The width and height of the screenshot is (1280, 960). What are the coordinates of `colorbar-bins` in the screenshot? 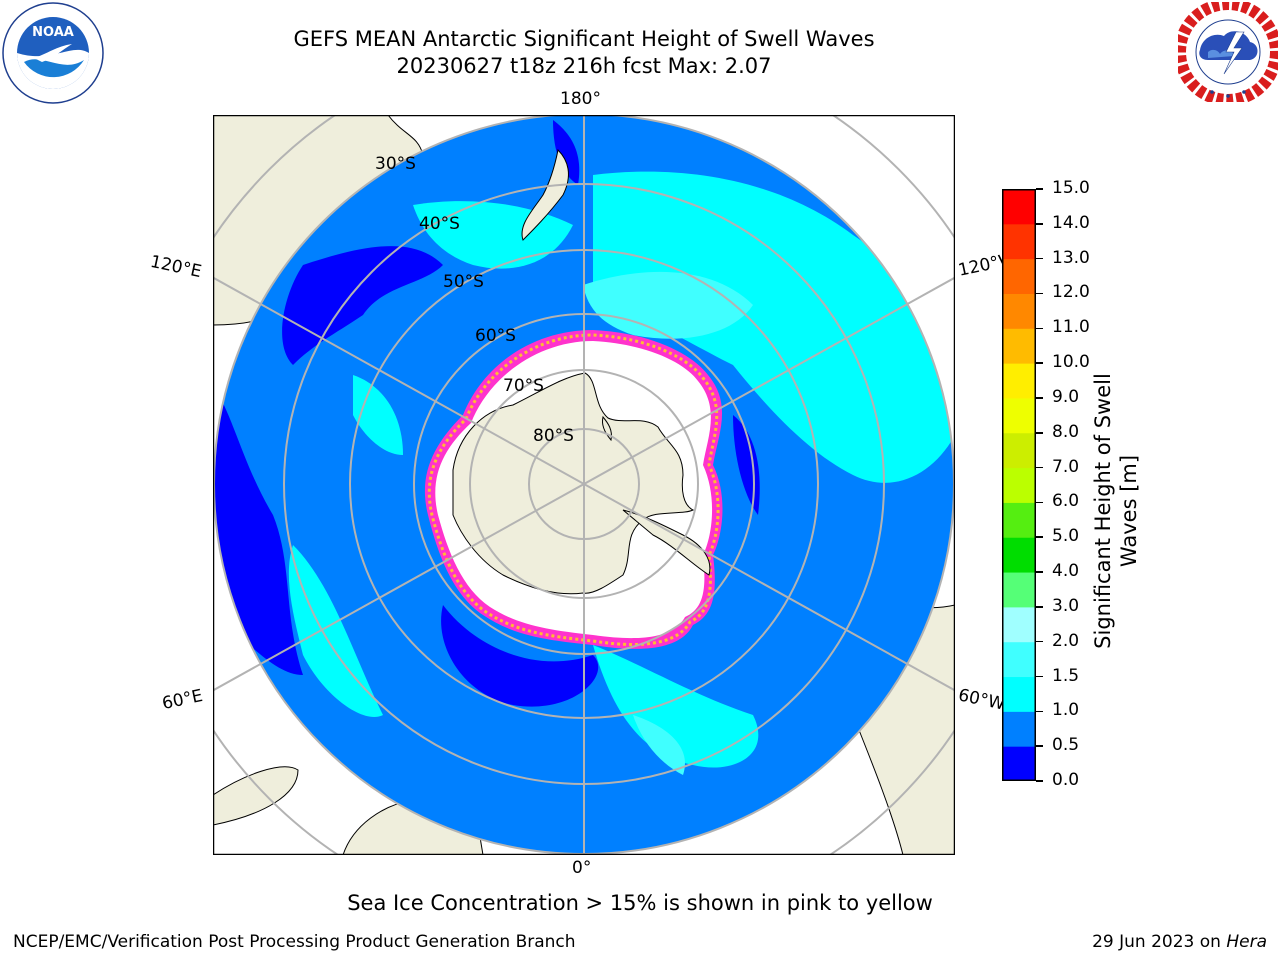 It's located at (1019, 485).